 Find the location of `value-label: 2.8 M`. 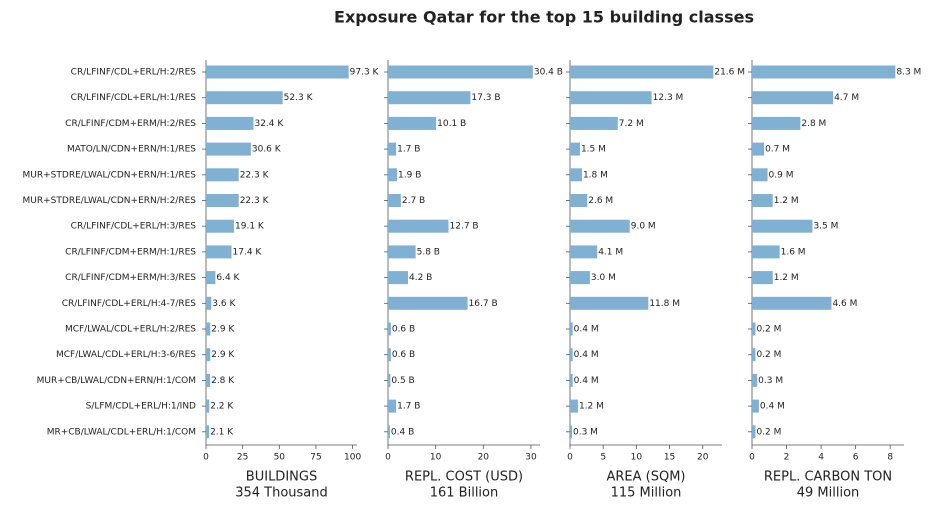

value-label: 2.8 M is located at coordinates (813, 124).